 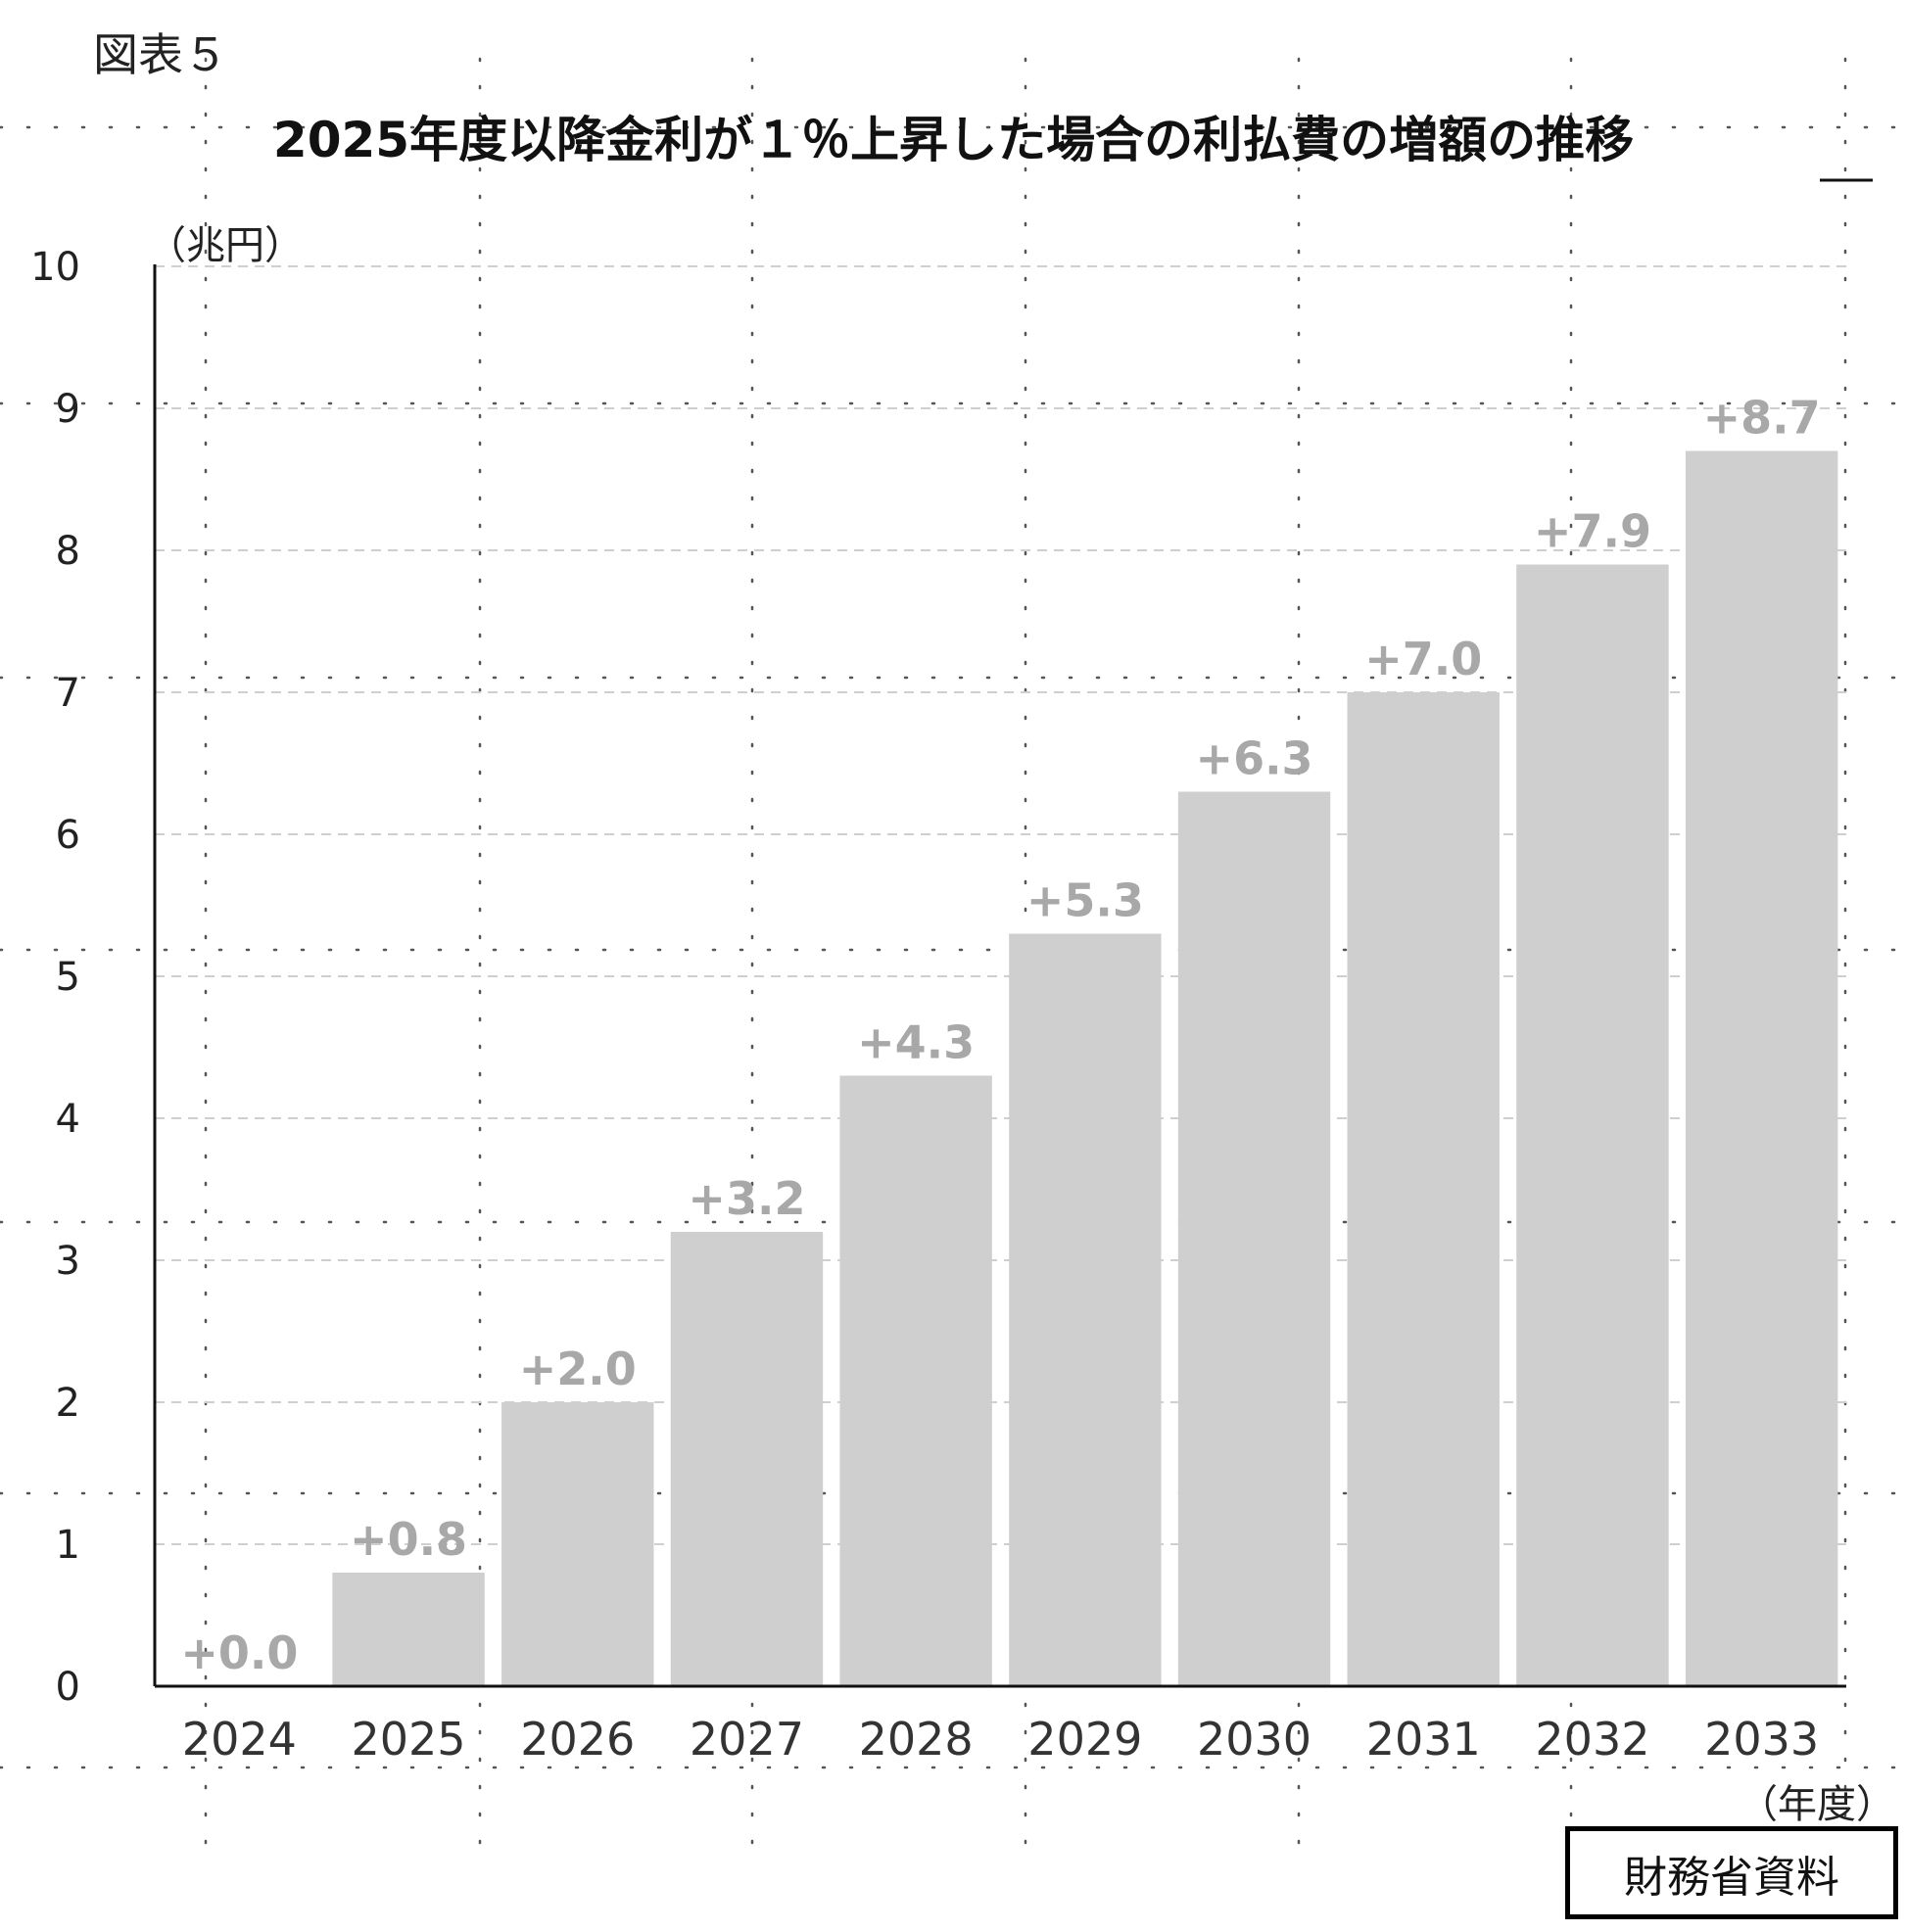 What do you see at coordinates (239, 1739) in the screenshot?
I see `x-tick-label: 2024` at bounding box center [239, 1739].